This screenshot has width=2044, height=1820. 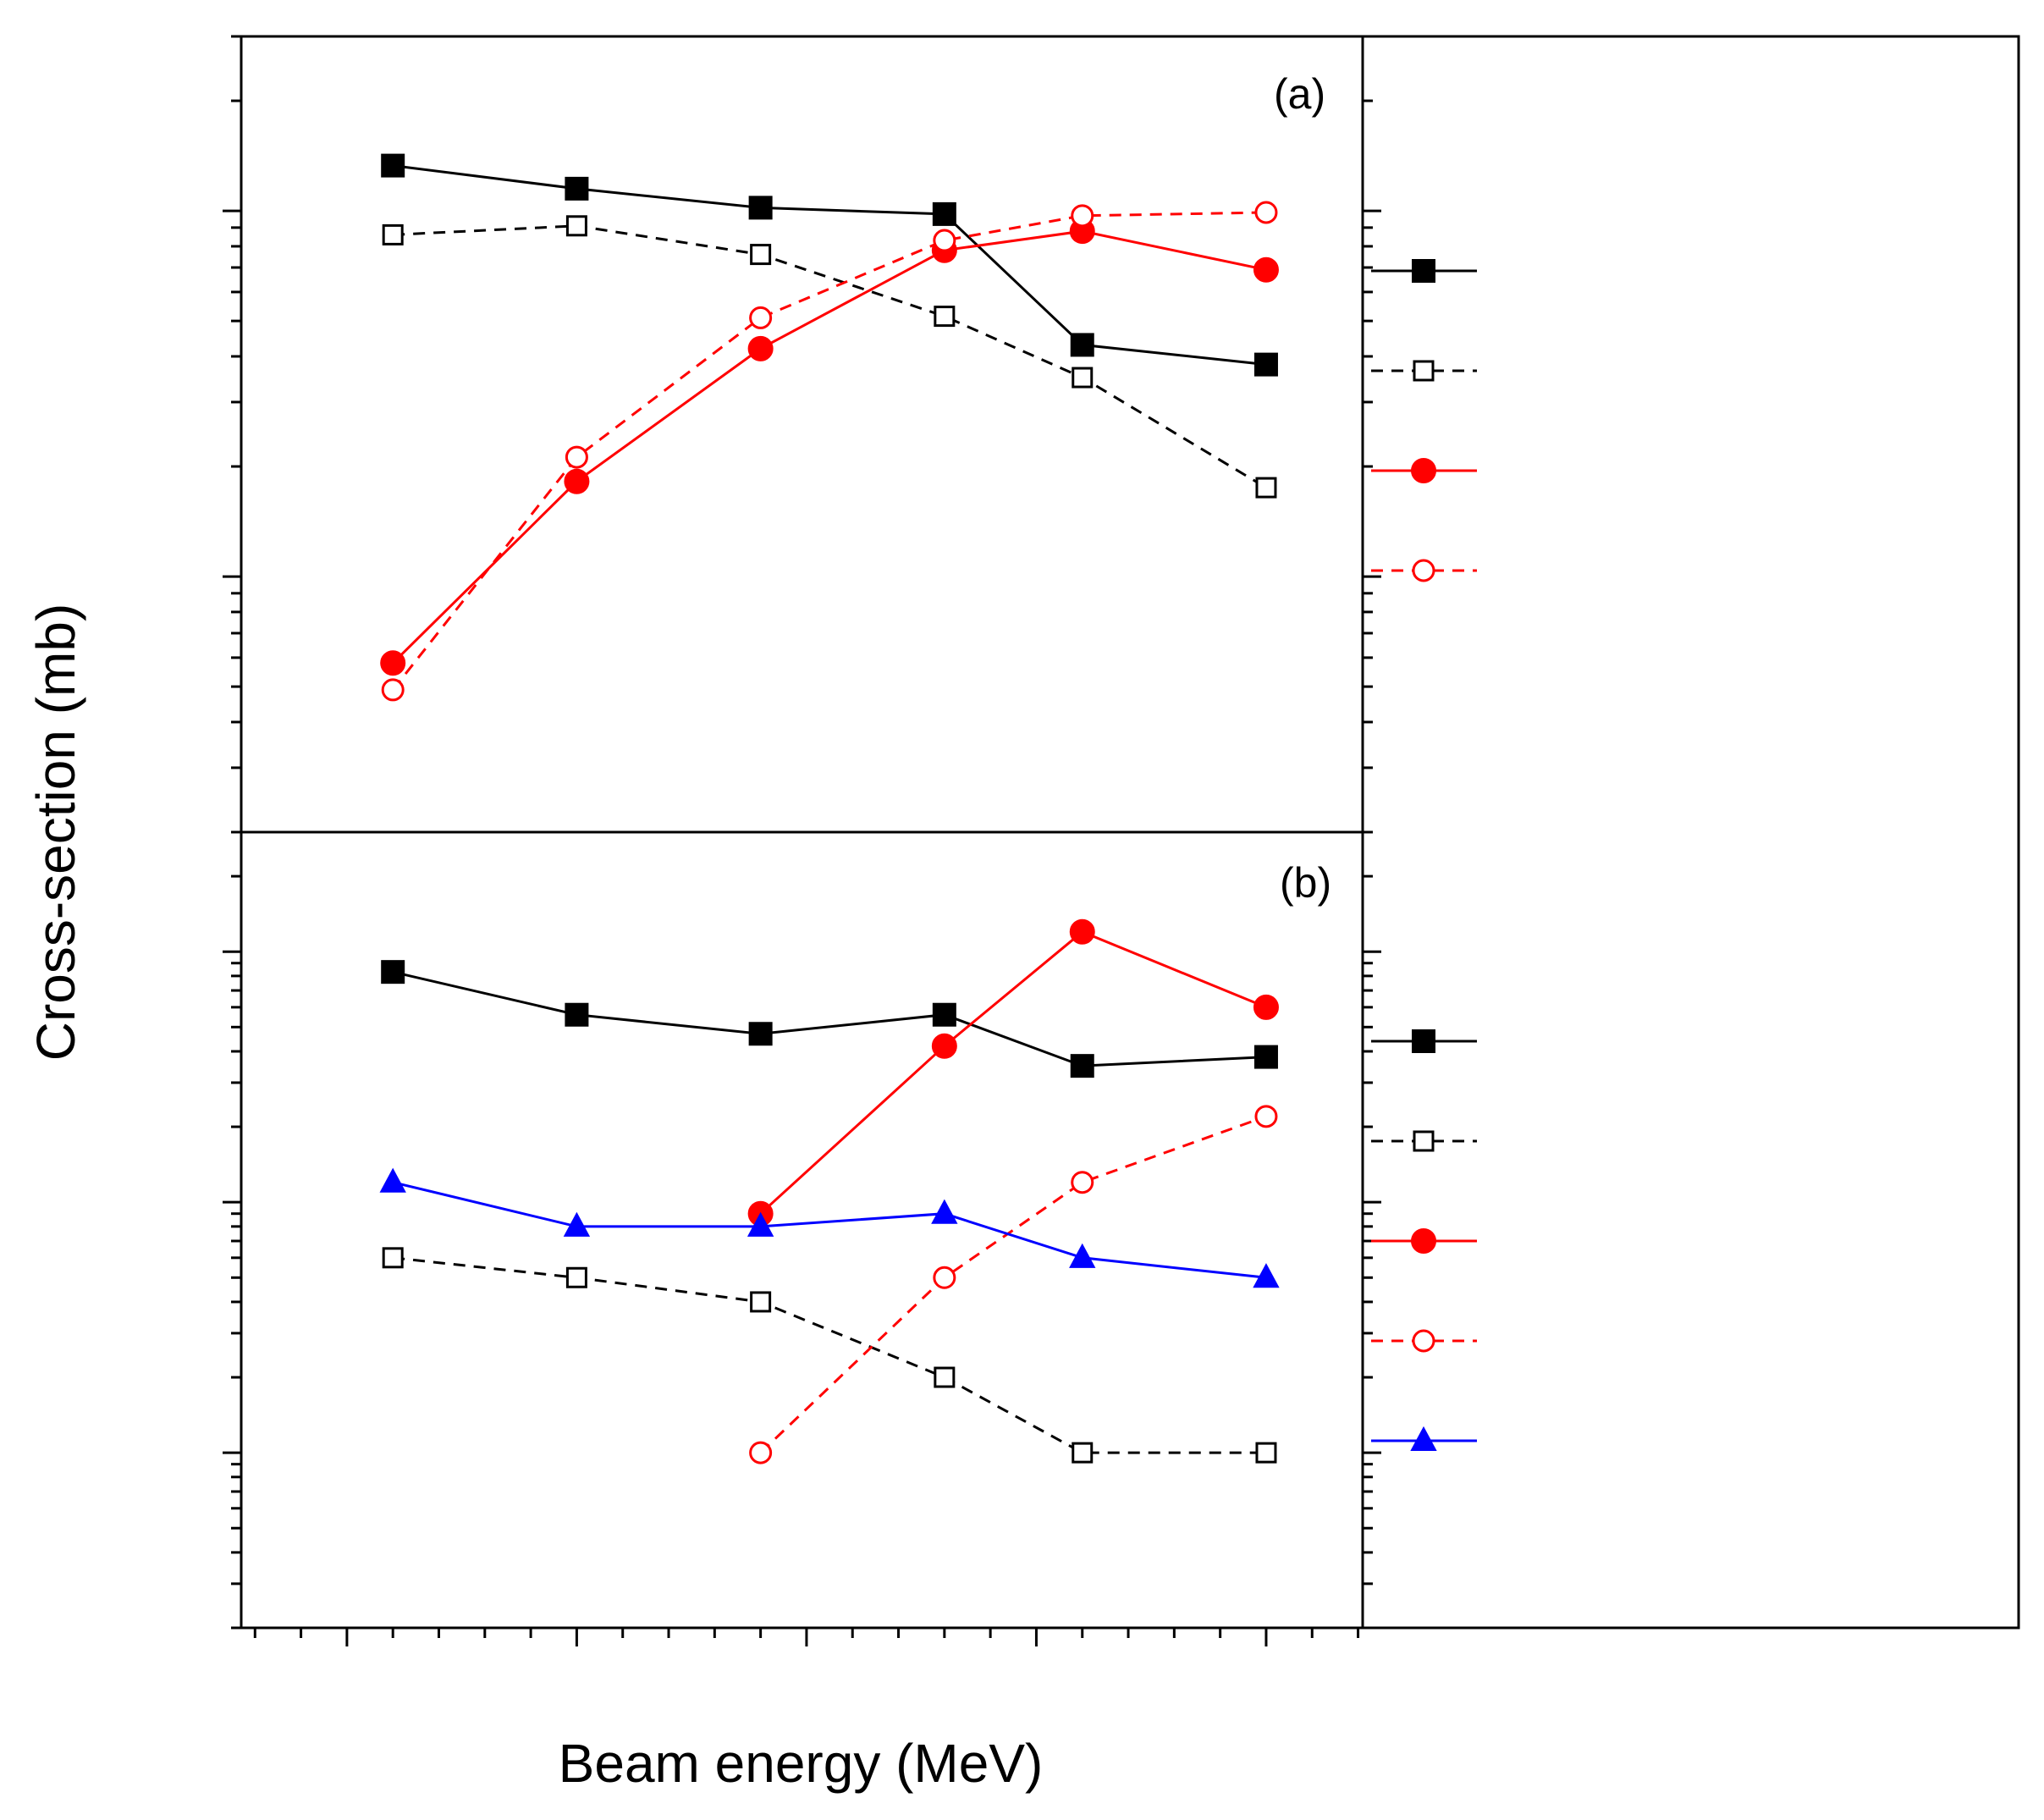 I want to click on panel-a-plot, so click(x=829, y=428).